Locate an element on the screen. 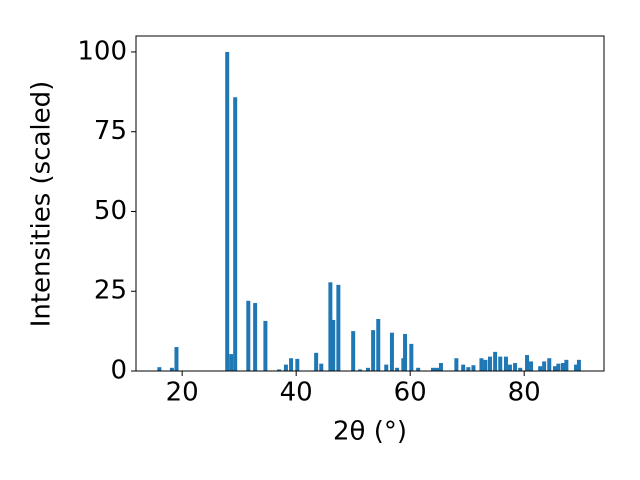  x-tick-label: 20 is located at coordinates (182, 393).